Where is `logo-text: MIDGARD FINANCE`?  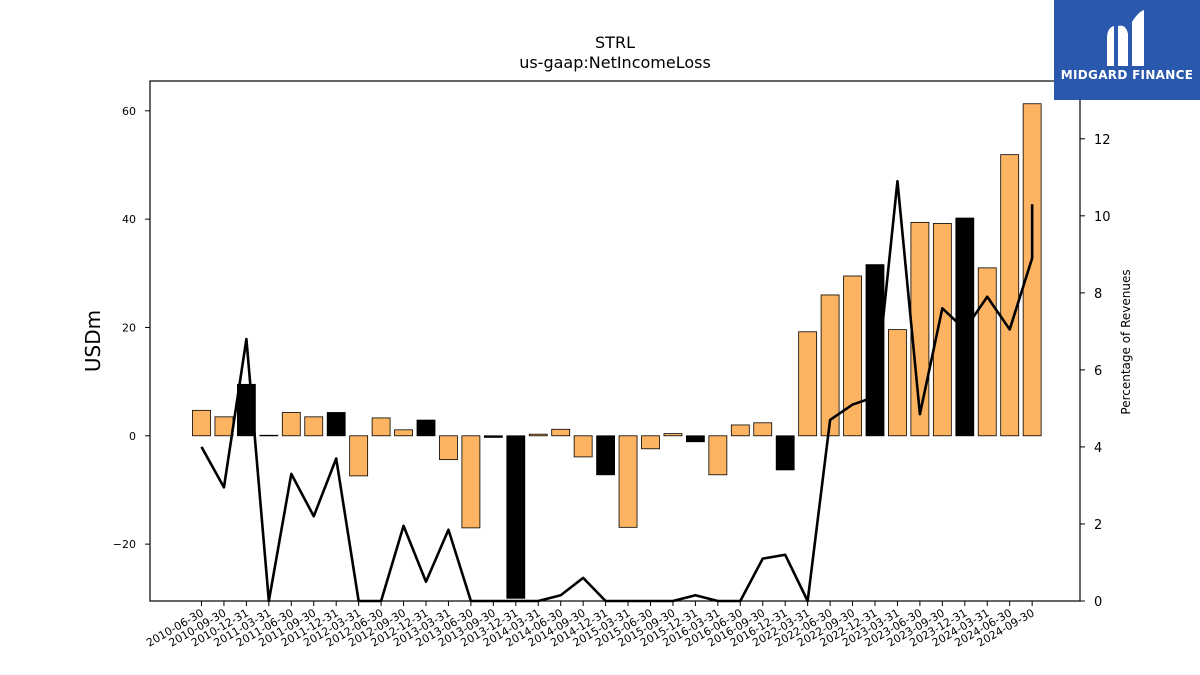
logo-text: MIDGARD FINANCE is located at coordinates (1127, 75).